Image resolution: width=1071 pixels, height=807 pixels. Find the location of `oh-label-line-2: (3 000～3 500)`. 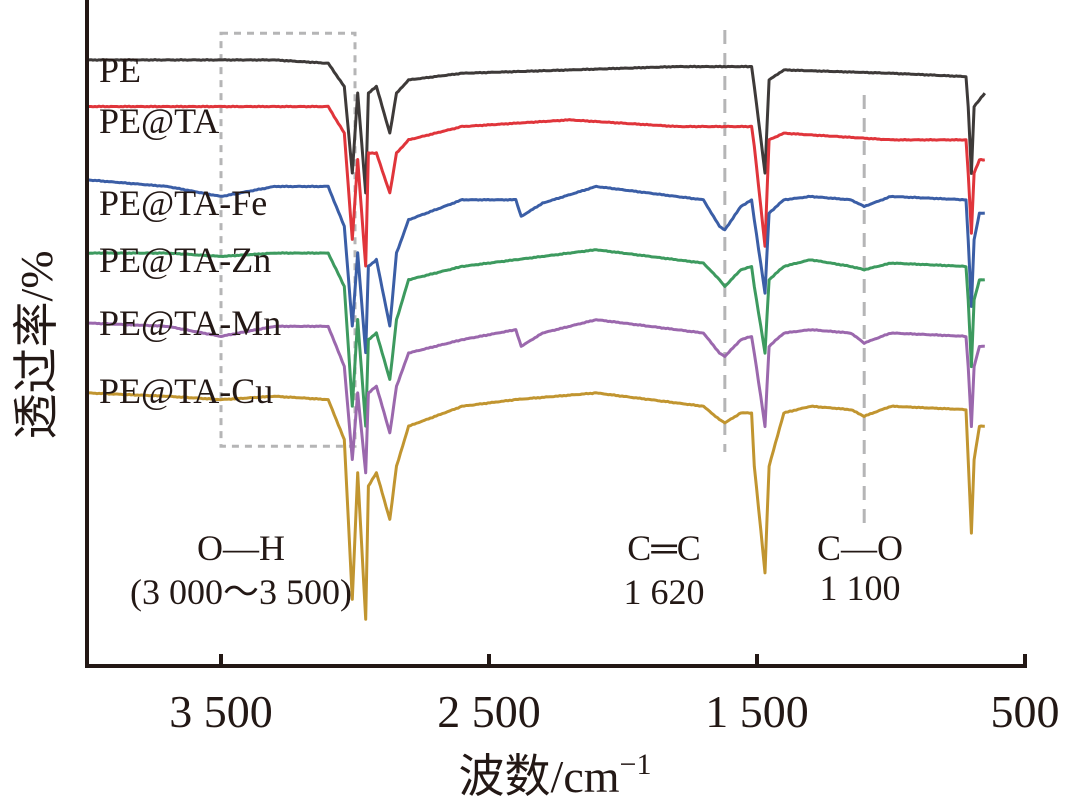

oh-label-line-2: (3 000～3 500) is located at coordinates (241, 592).